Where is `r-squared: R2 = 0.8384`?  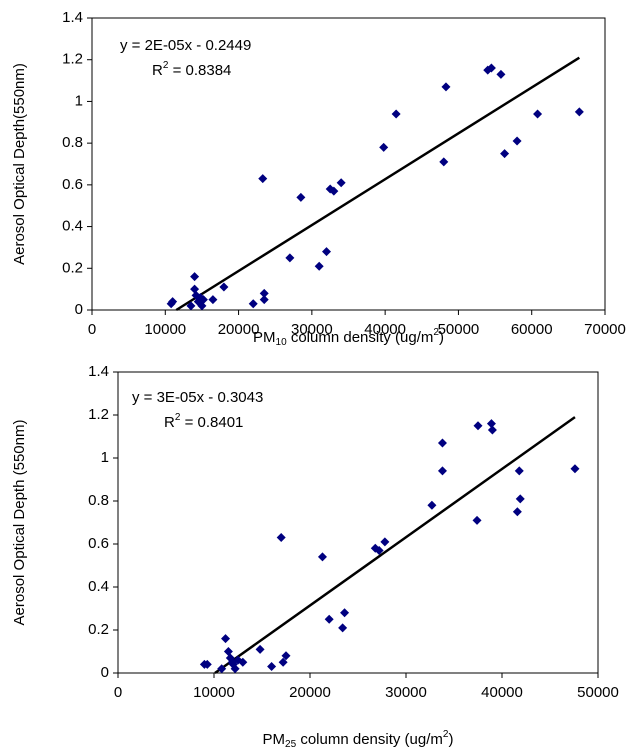
r-squared: R2 = 0.8384 is located at coordinates (191, 69).